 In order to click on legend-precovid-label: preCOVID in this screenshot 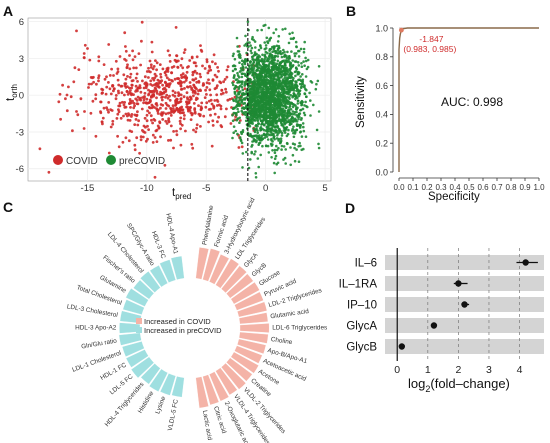, I will do `click(142, 161)`.